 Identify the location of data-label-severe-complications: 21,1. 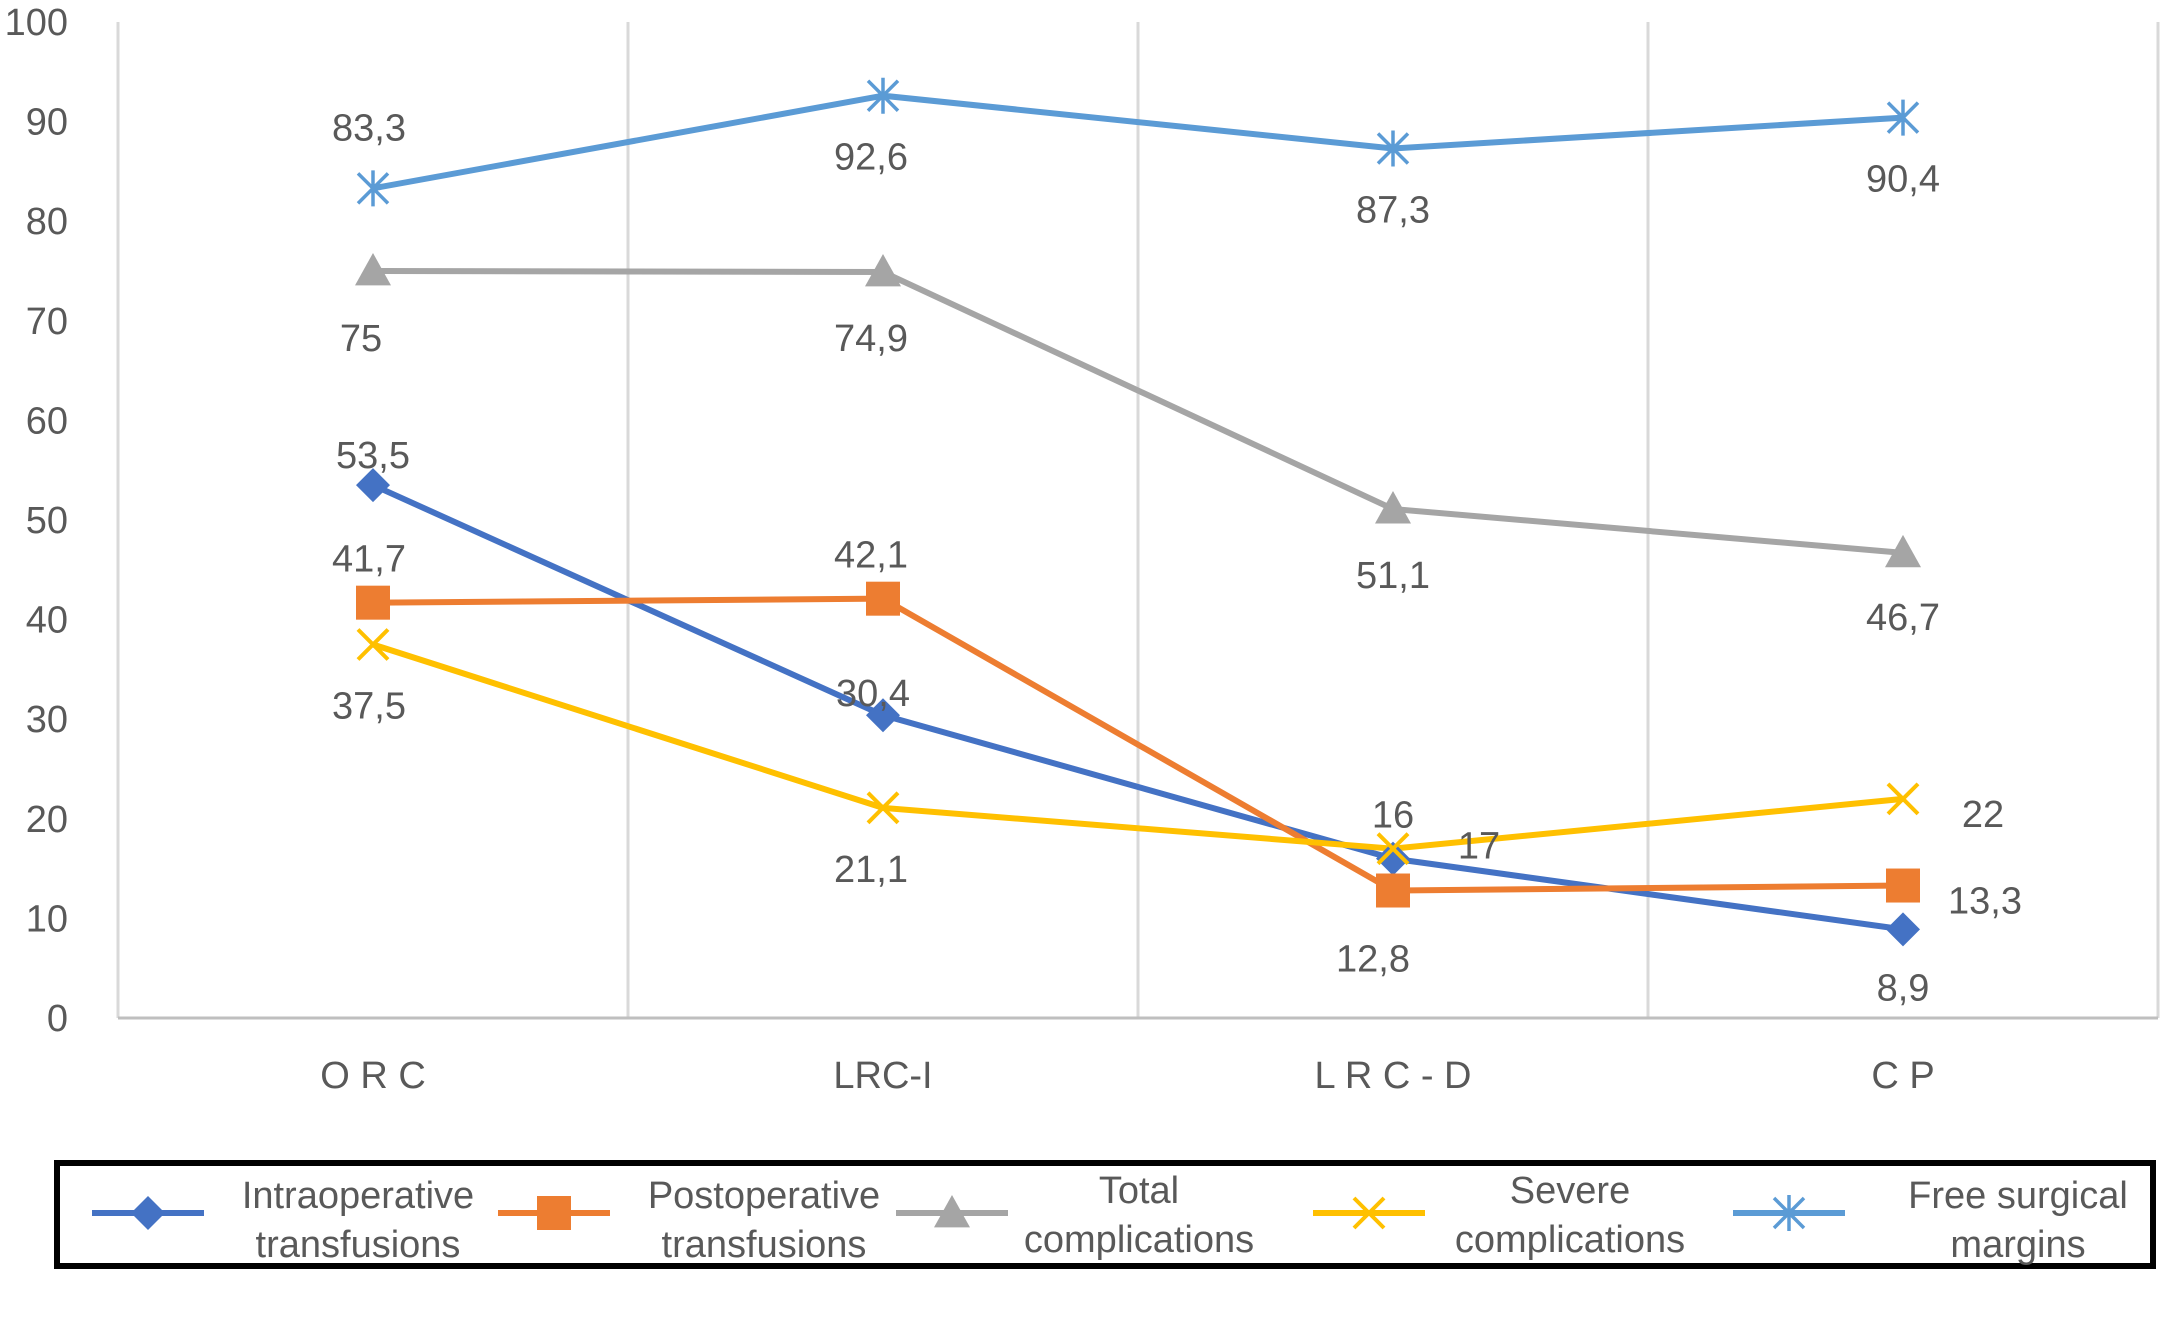
(871, 870).